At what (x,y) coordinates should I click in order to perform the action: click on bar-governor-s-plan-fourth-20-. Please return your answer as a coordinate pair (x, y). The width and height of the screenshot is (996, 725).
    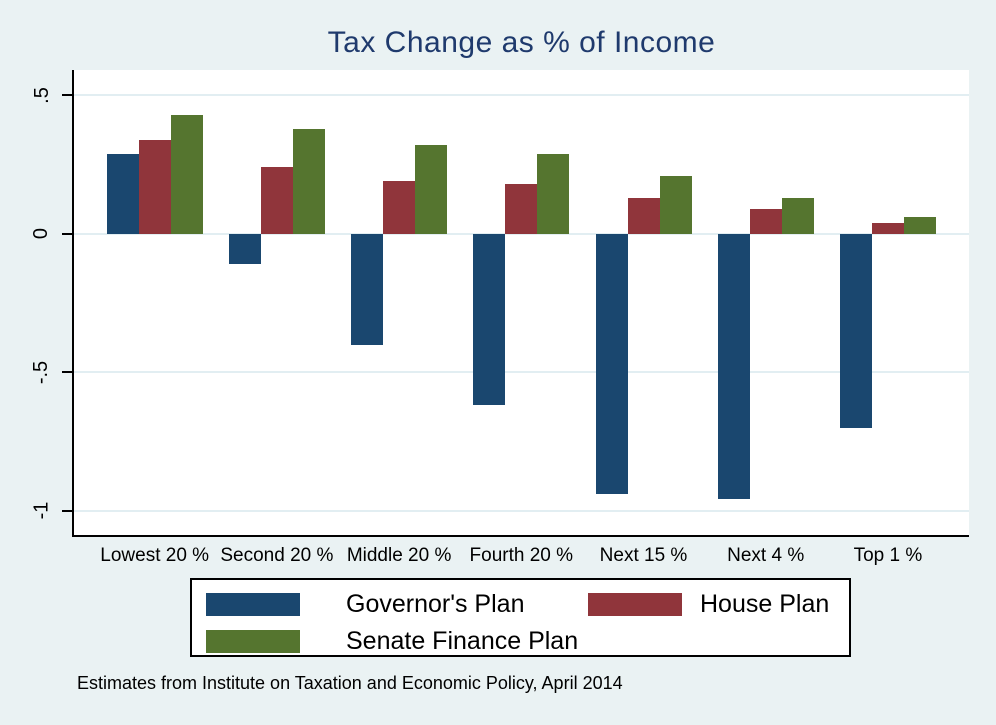
    Looking at the image, I should click on (489, 319).